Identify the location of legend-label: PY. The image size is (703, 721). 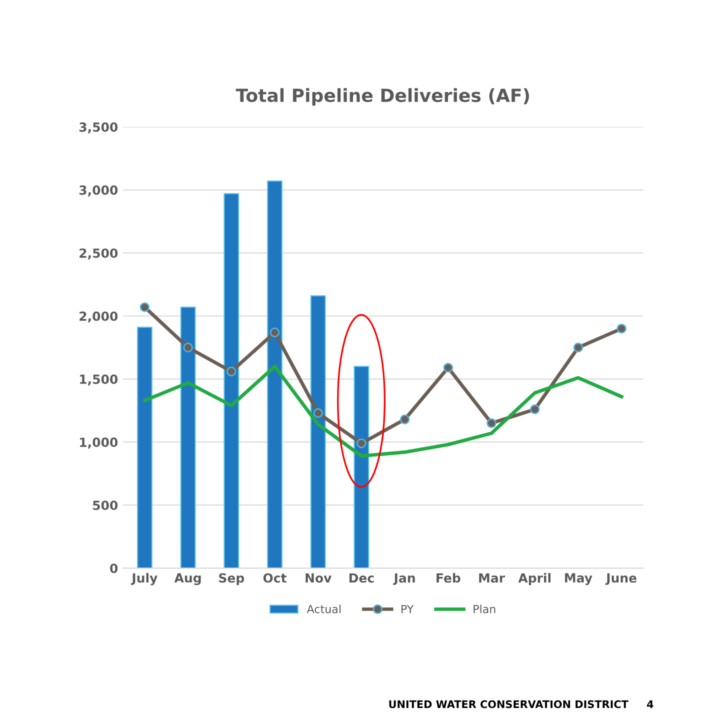
(408, 609).